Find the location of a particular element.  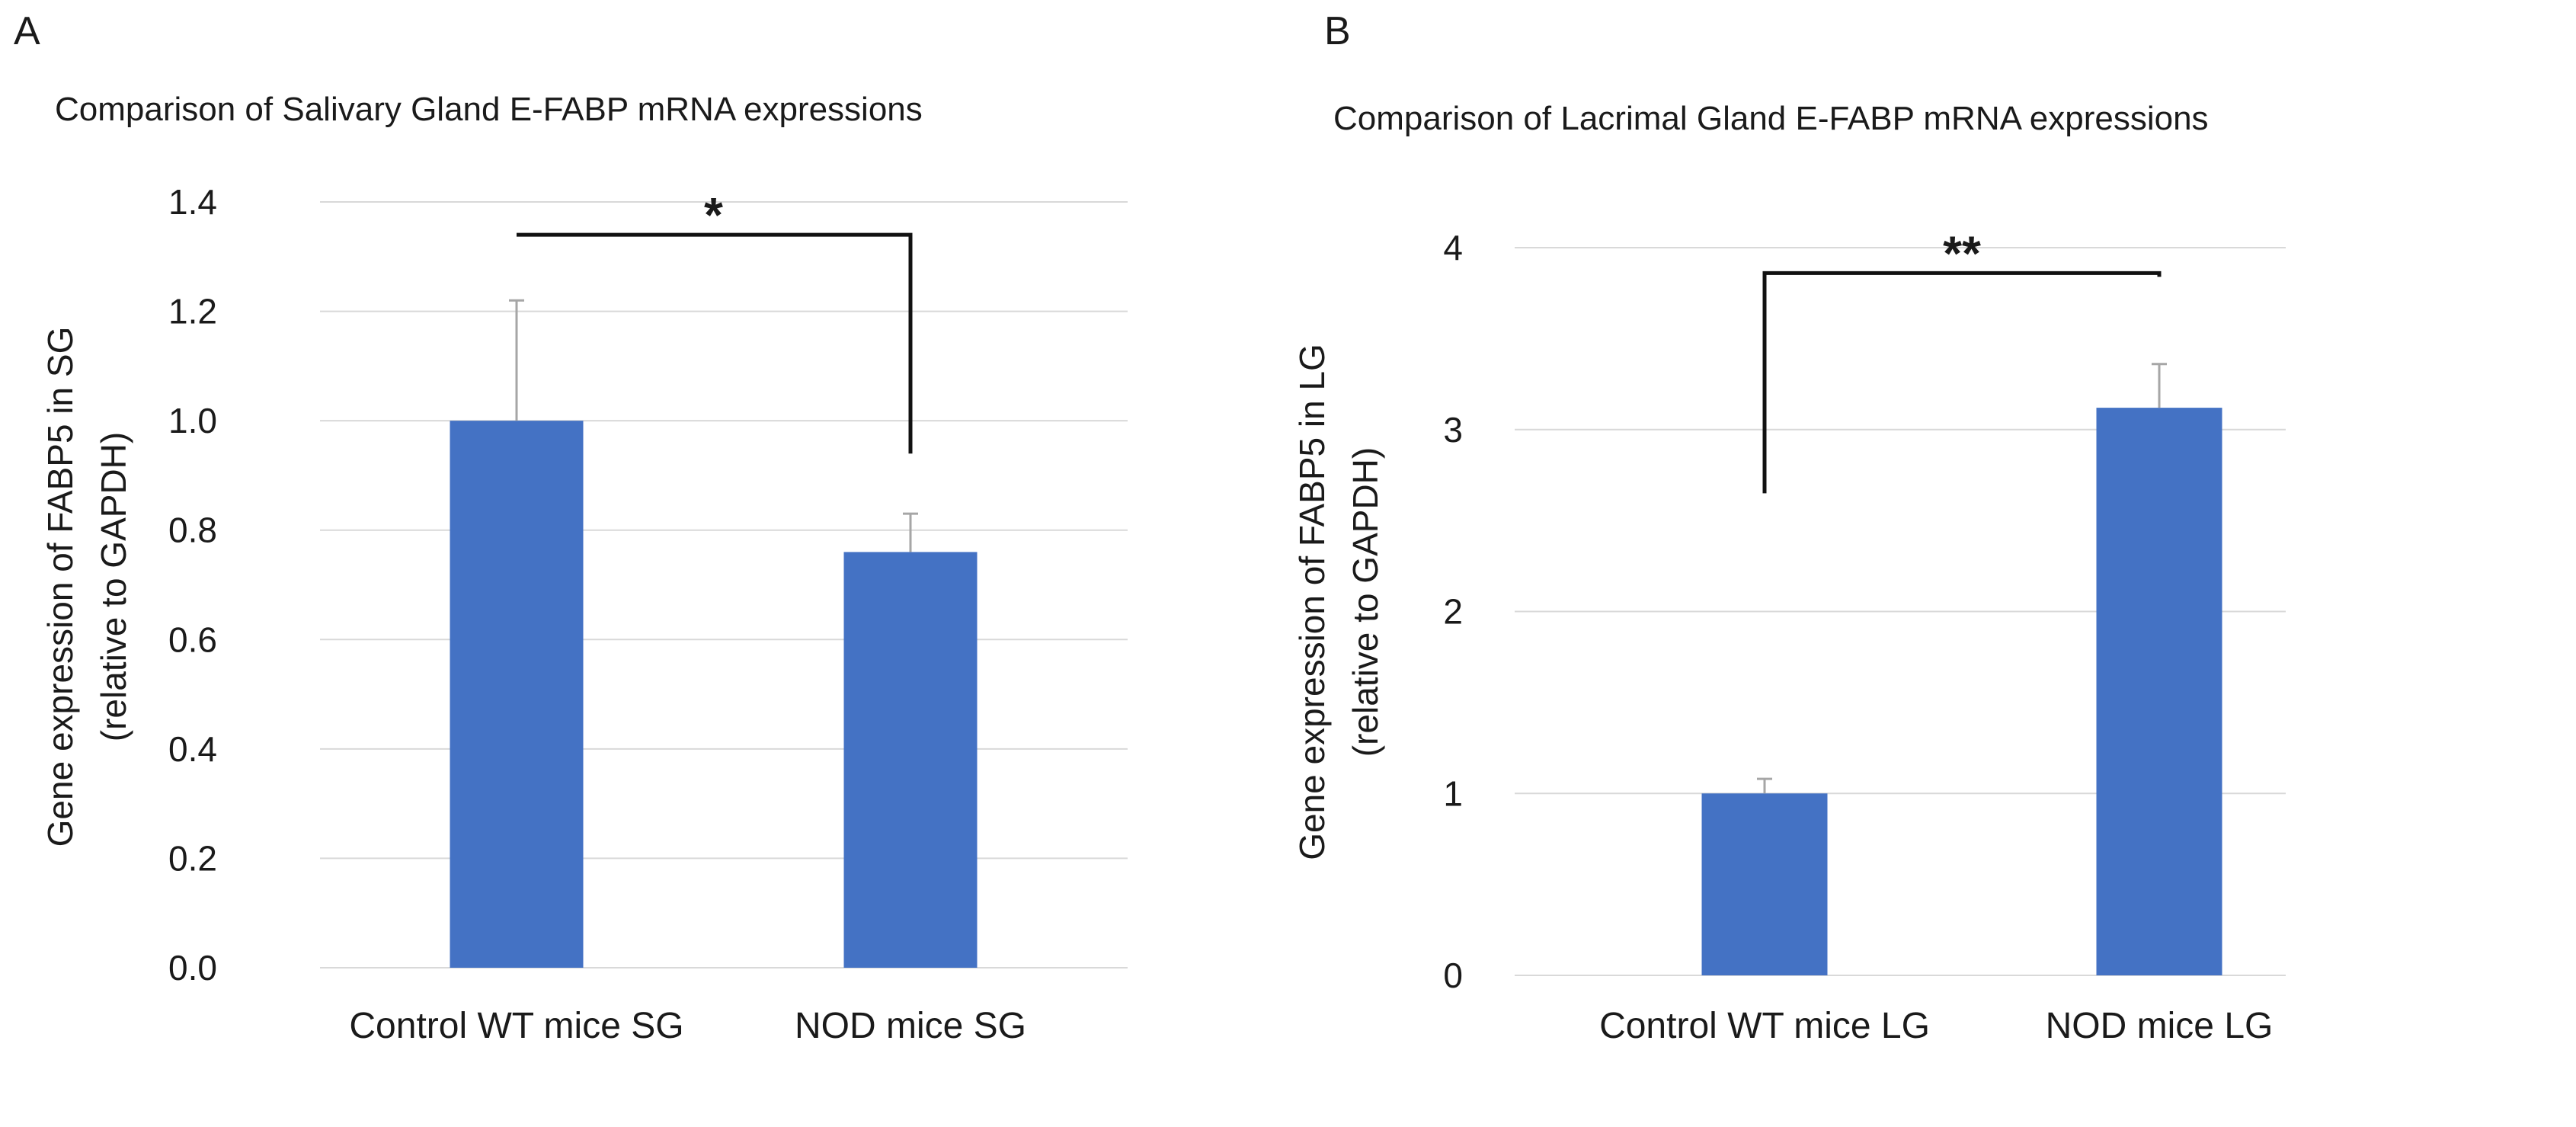

panel-label: A is located at coordinates (27, 31).